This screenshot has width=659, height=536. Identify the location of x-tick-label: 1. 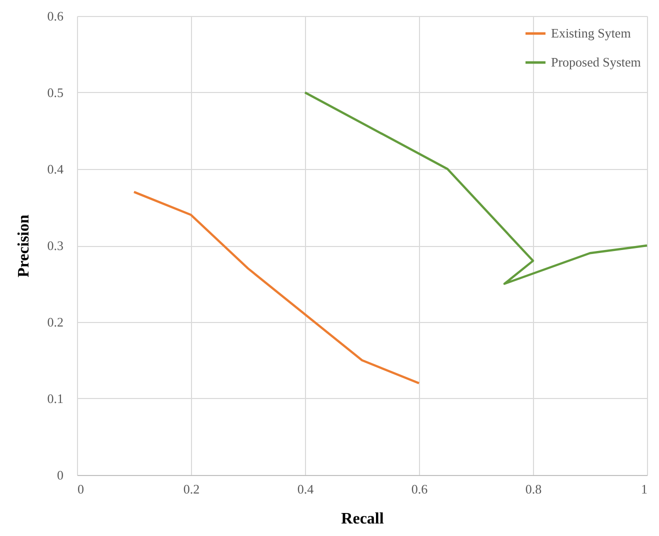
(644, 489).